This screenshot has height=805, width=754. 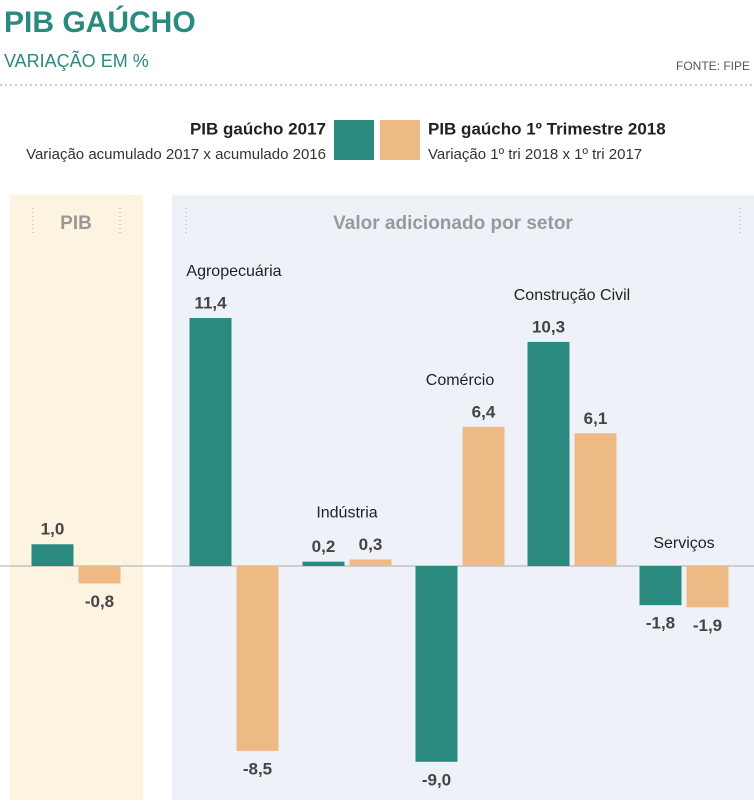 I want to click on value-label: 1,0, so click(x=53, y=529).